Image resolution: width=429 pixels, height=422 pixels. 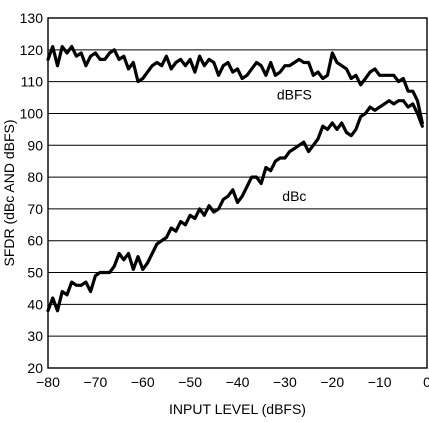 I want to click on x-tick-label: −40, so click(x=238, y=382).